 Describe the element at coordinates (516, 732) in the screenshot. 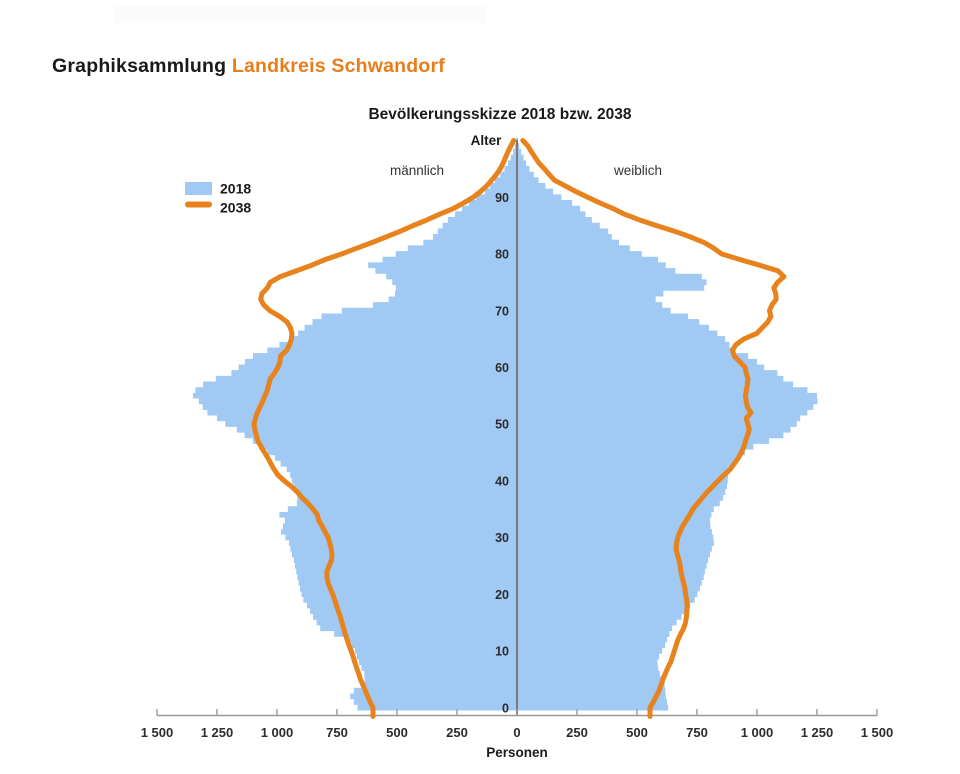

I see `x-tick-label: 0` at that location.